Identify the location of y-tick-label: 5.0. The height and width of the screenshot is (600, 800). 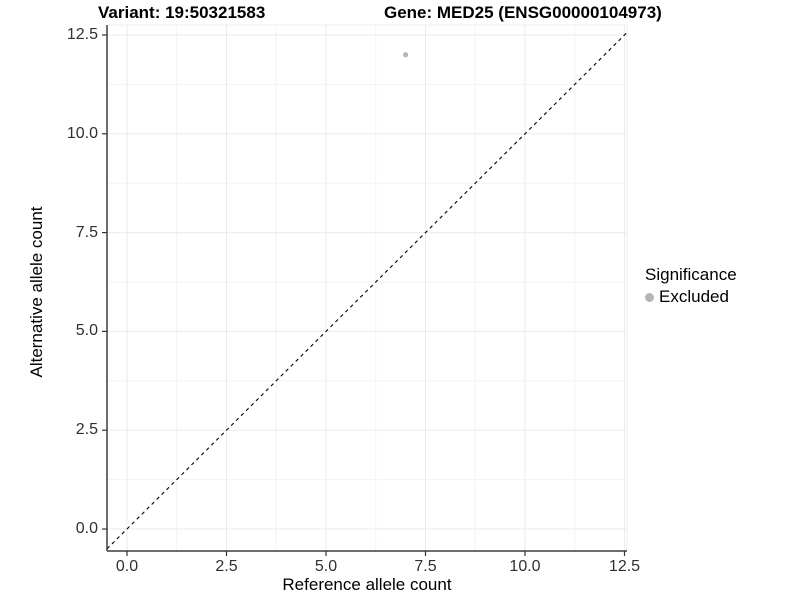
(86, 331).